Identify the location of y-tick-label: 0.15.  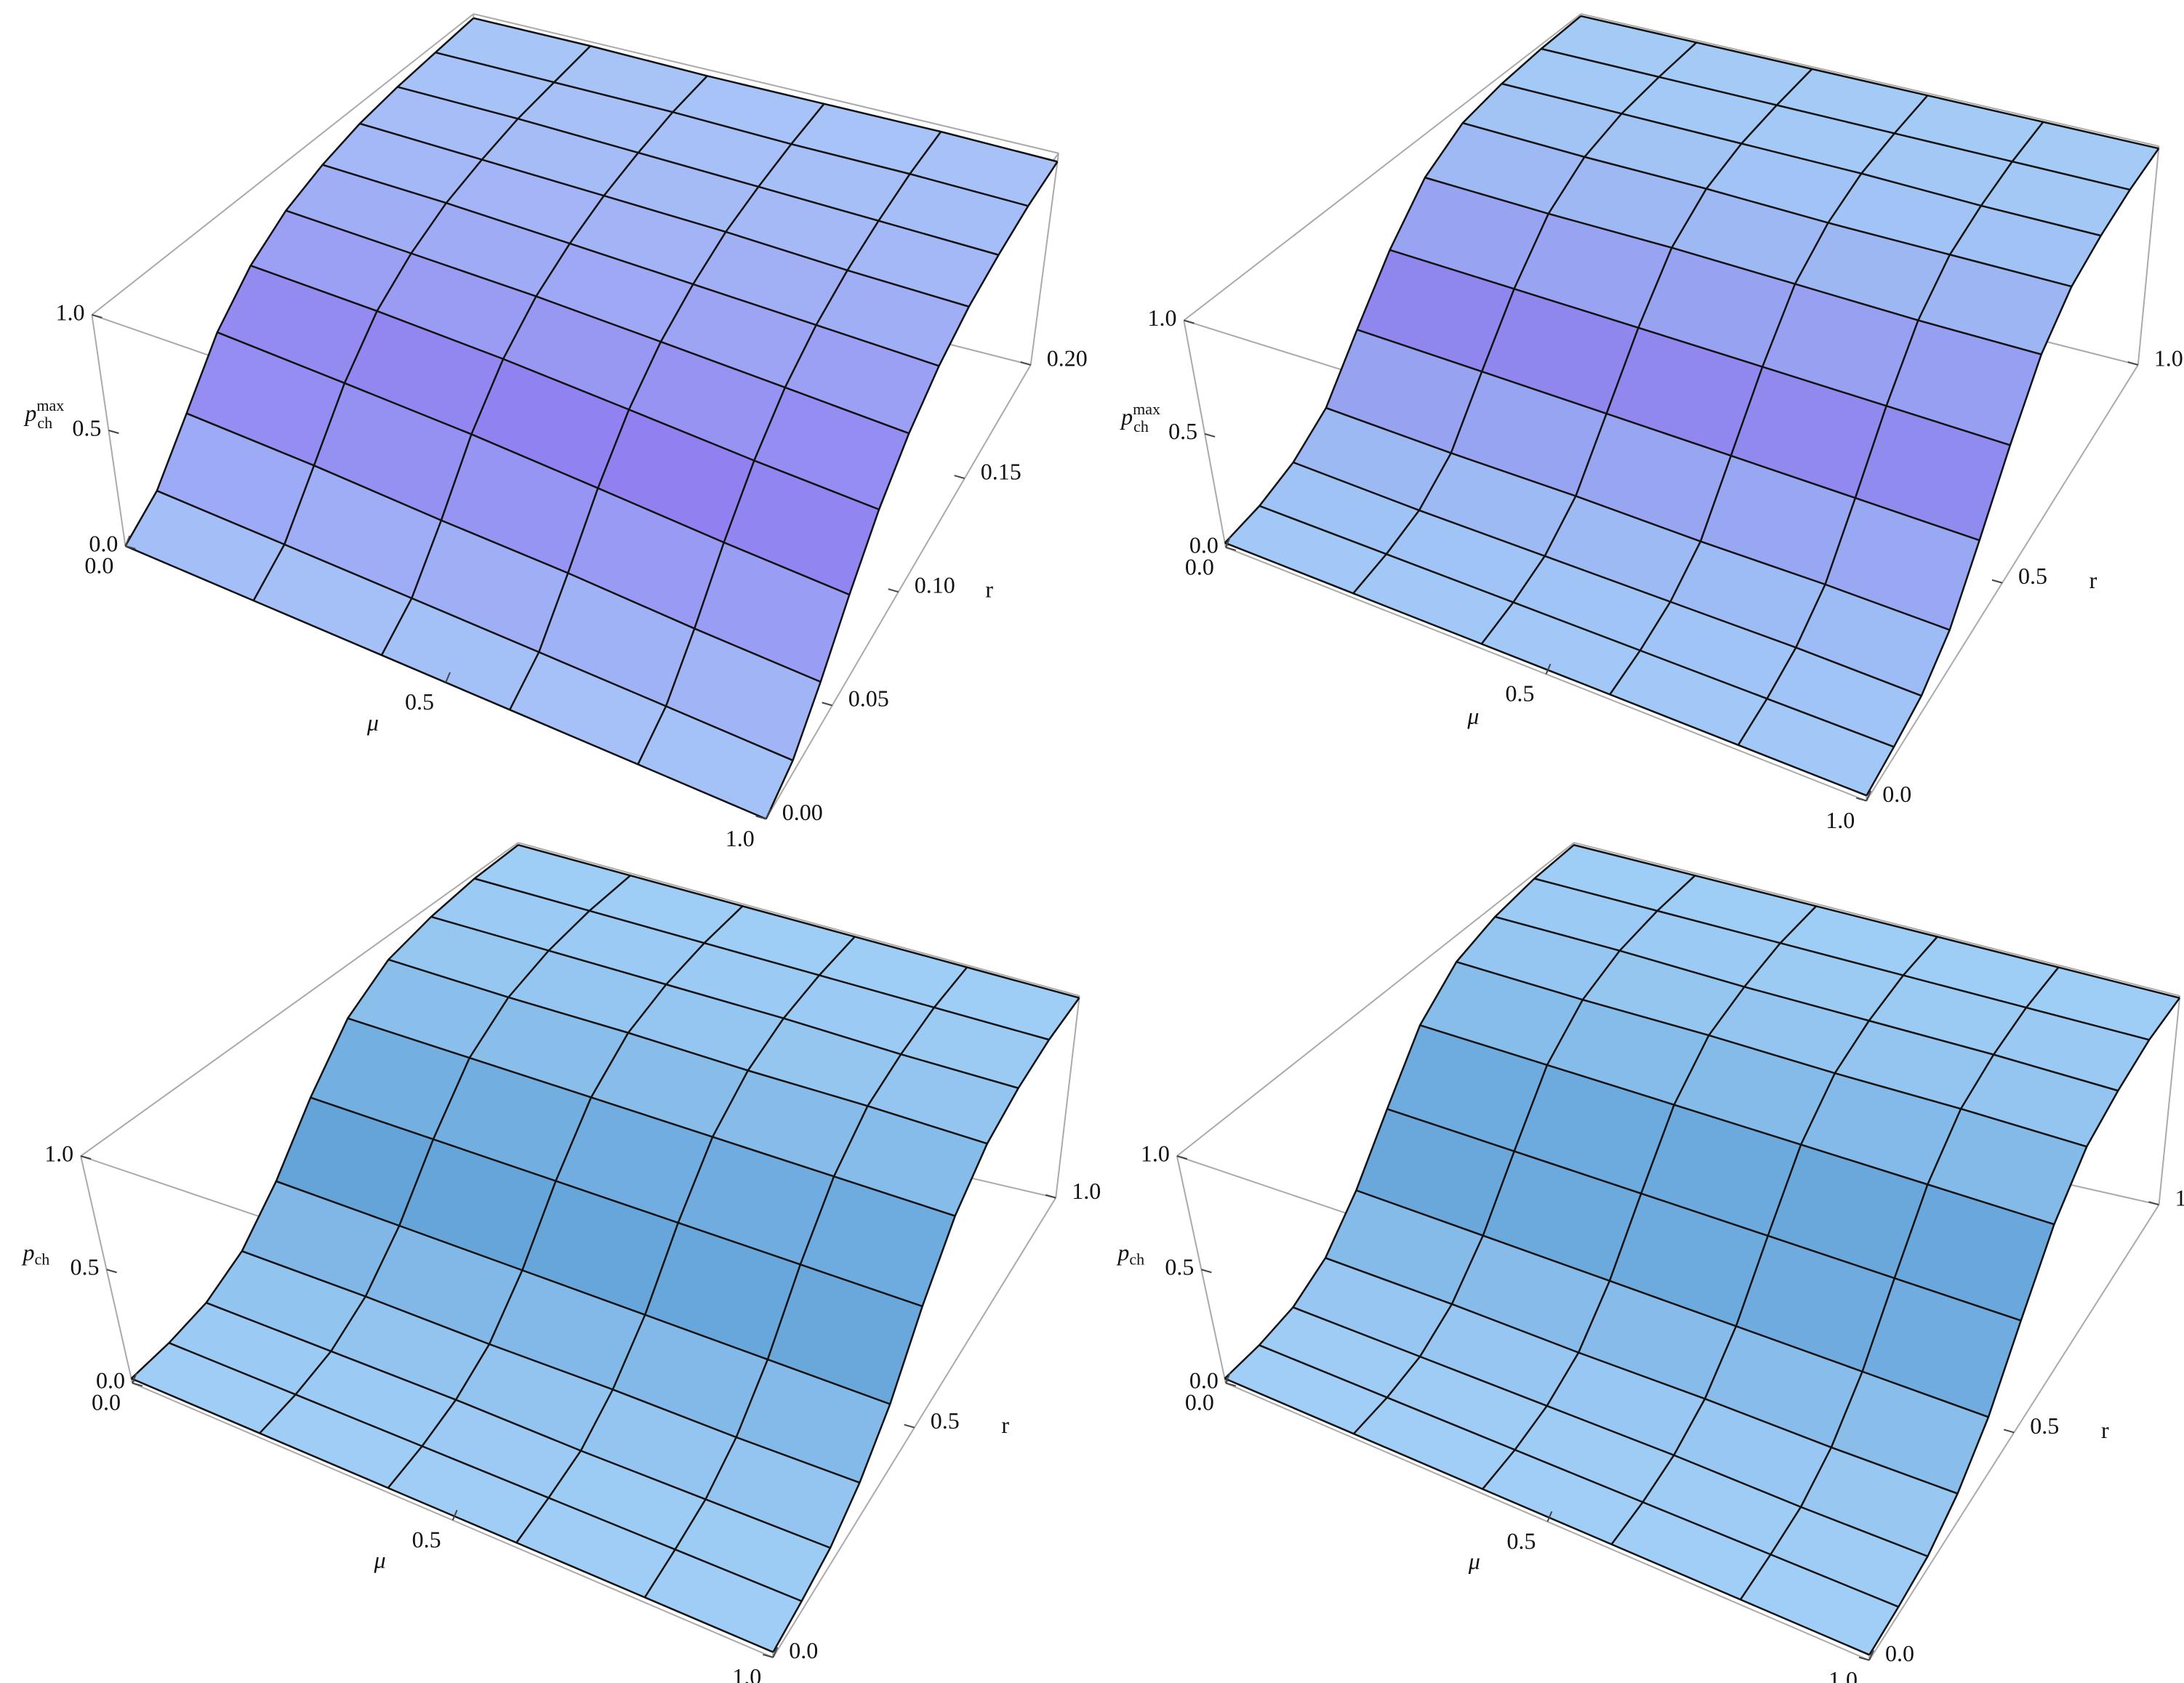
(1001, 471).